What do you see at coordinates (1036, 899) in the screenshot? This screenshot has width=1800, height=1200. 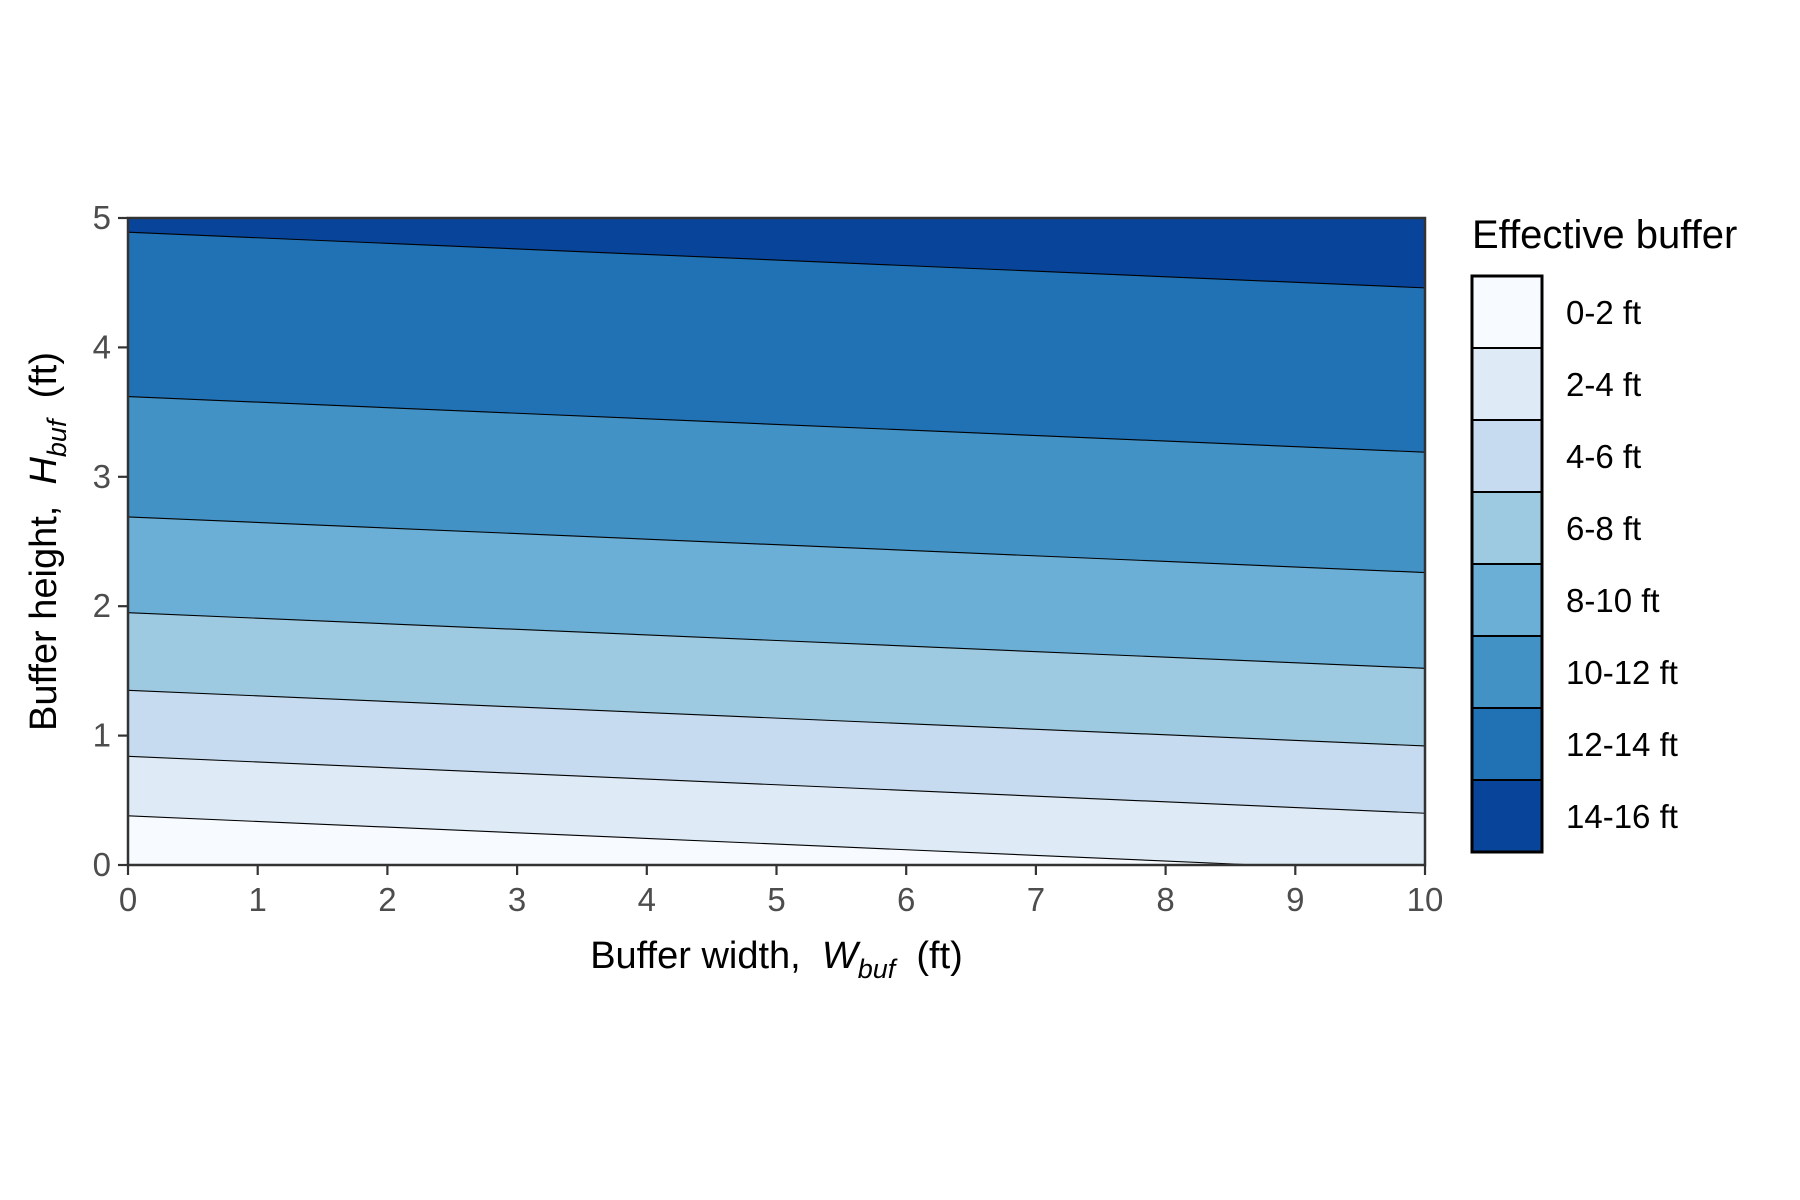 I see `x-tick-label: 7` at bounding box center [1036, 899].